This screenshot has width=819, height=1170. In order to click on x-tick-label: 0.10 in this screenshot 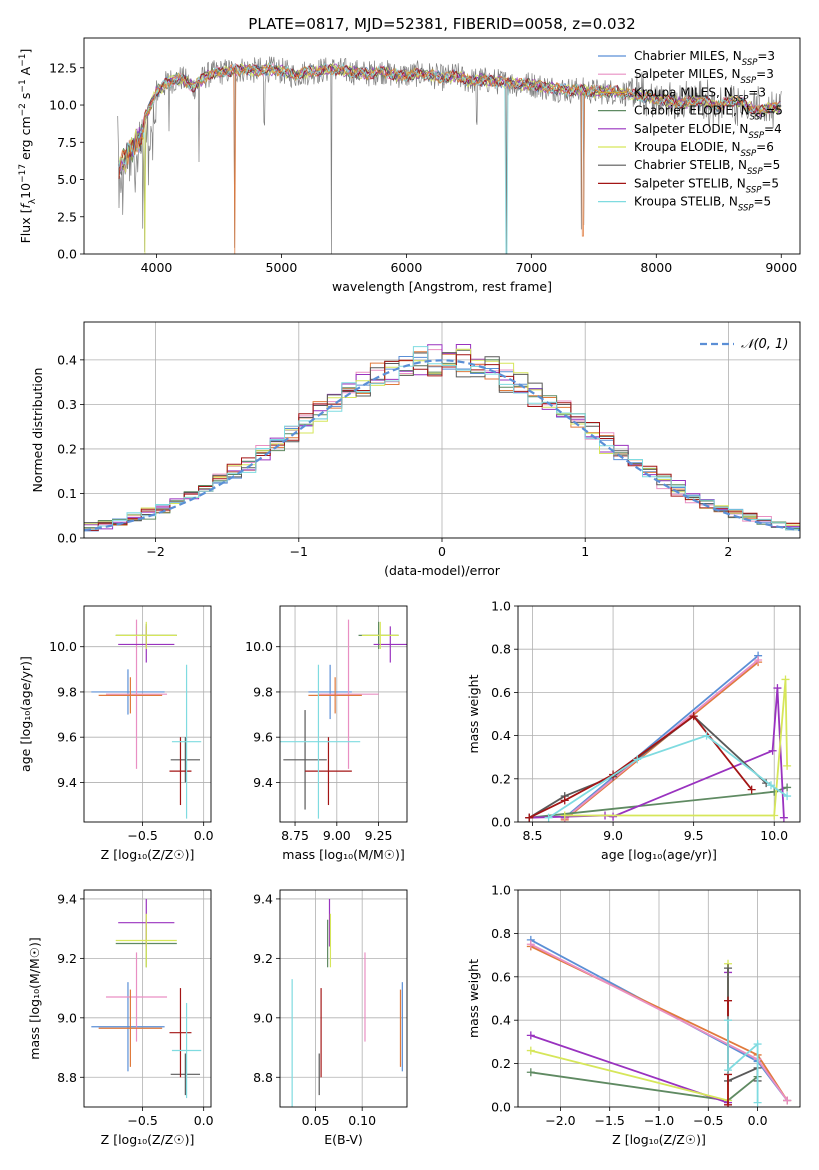, I will do `click(362, 1120)`.